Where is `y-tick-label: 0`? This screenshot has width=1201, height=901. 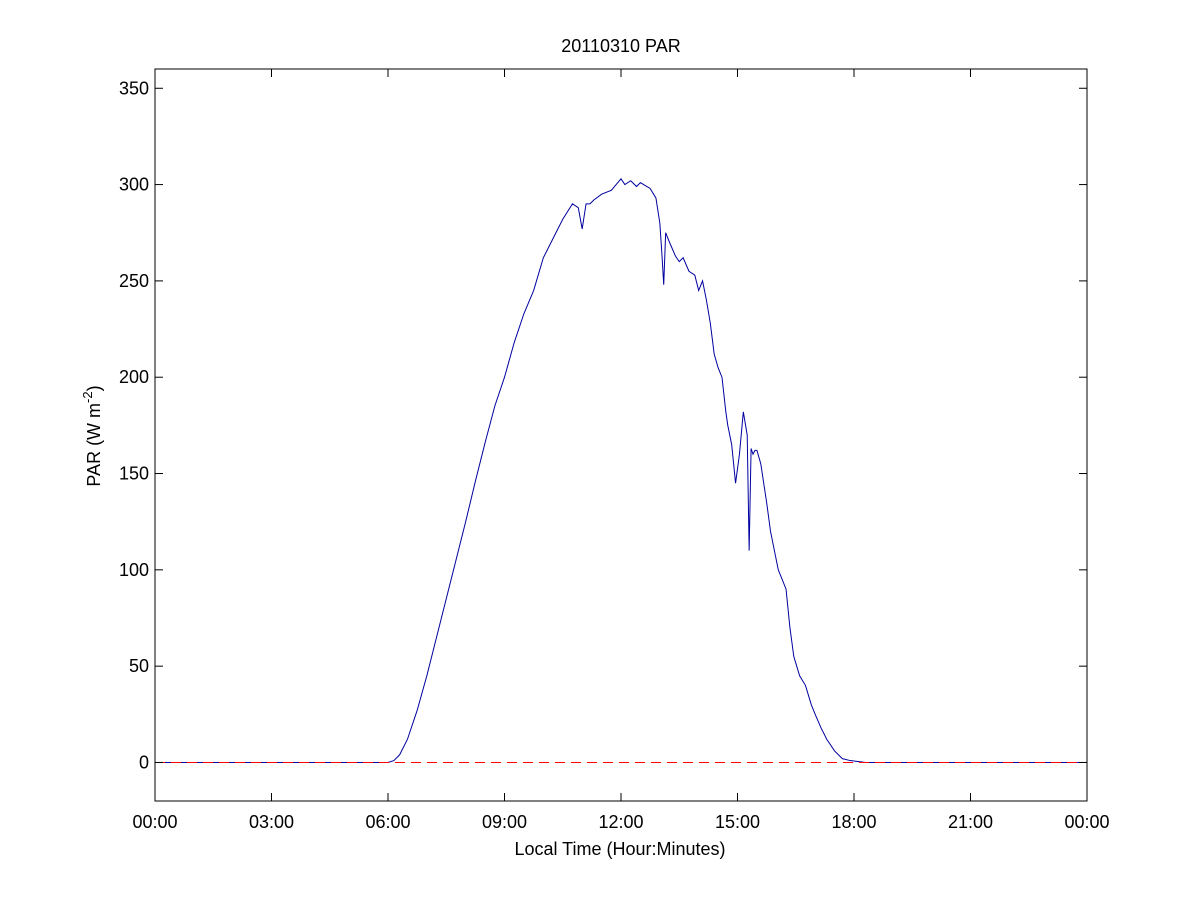 y-tick-label: 0 is located at coordinates (144, 762).